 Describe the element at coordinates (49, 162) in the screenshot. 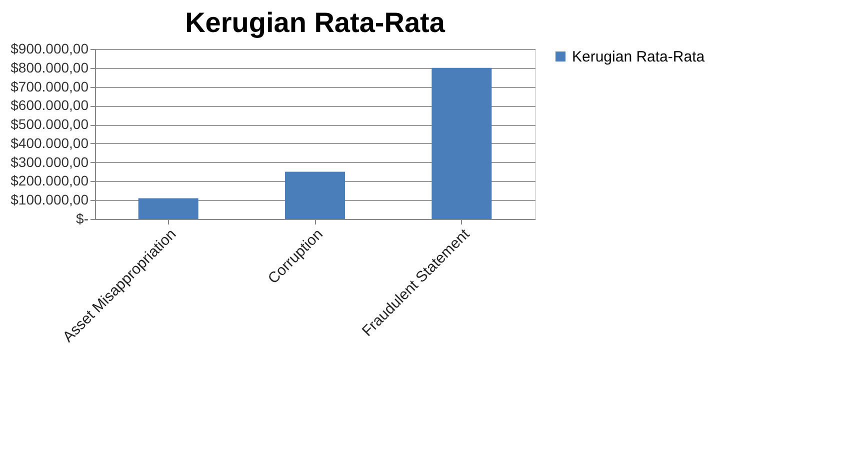

I see `y-tick-label: $300.000,00` at that location.